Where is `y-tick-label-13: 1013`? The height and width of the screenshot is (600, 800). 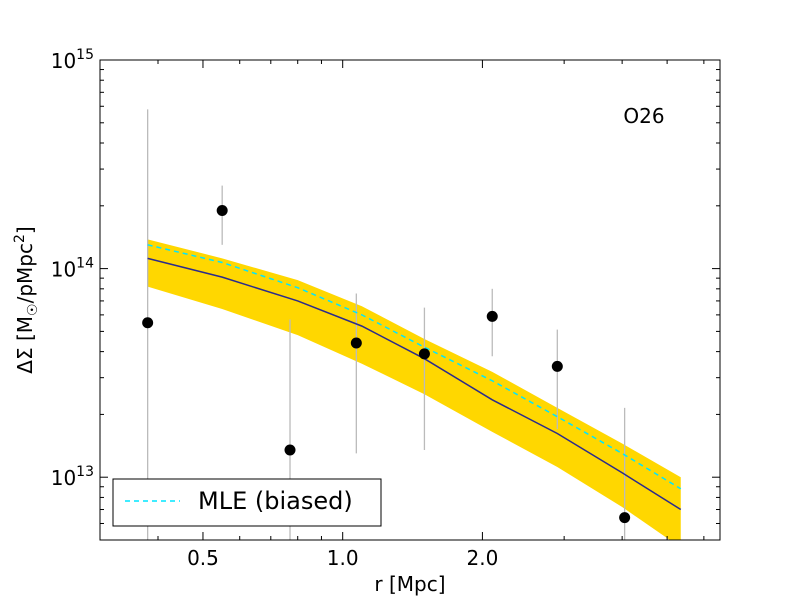
y-tick-label-13: 1013 is located at coordinates (72, 477).